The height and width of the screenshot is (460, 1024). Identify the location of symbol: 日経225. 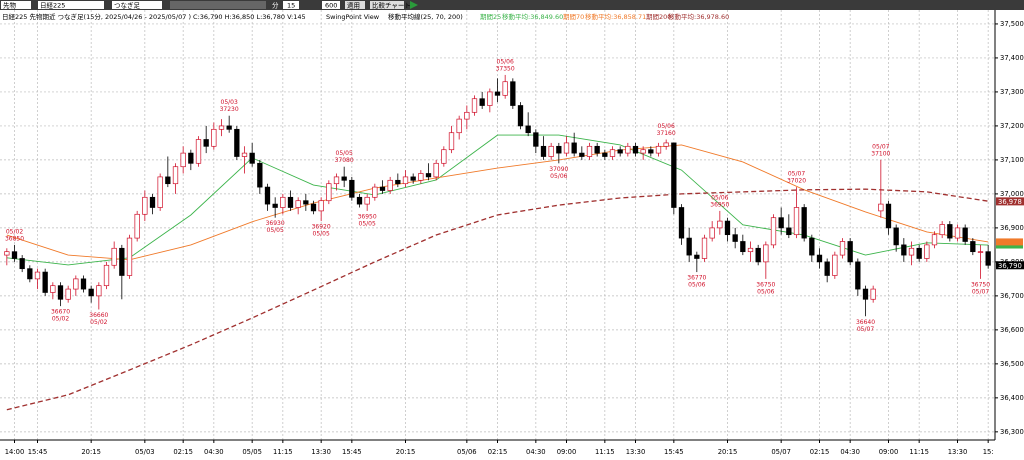
(52, 5).